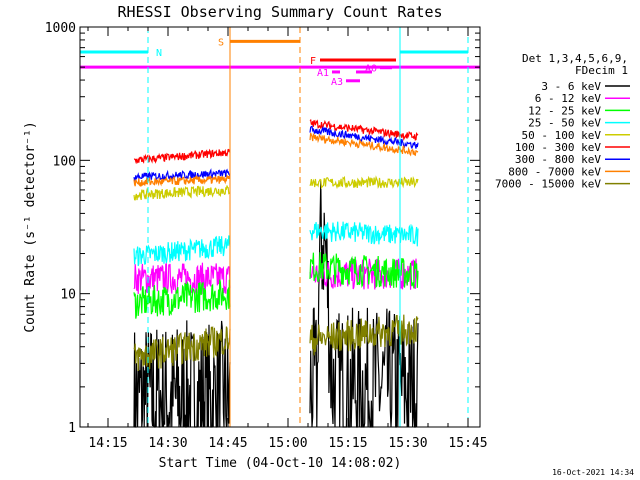 The image size is (640, 480). Describe the element at coordinates (575, 58) in the screenshot. I see `legend-header-0: Det 1,3,4,5,6,9,` at that location.